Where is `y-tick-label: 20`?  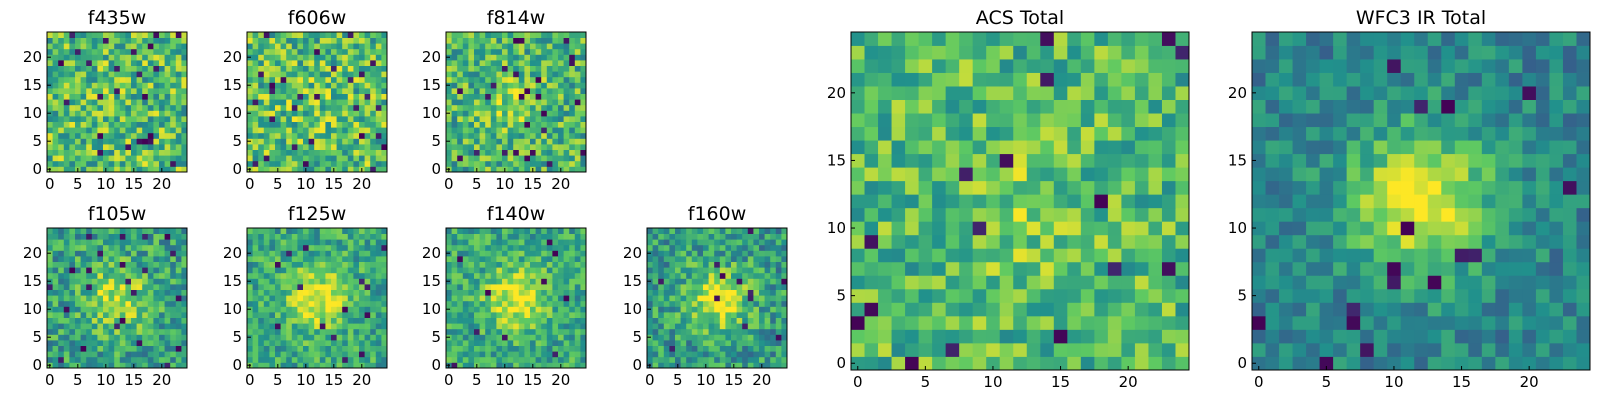 y-tick-label: 20 is located at coordinates (632, 253).